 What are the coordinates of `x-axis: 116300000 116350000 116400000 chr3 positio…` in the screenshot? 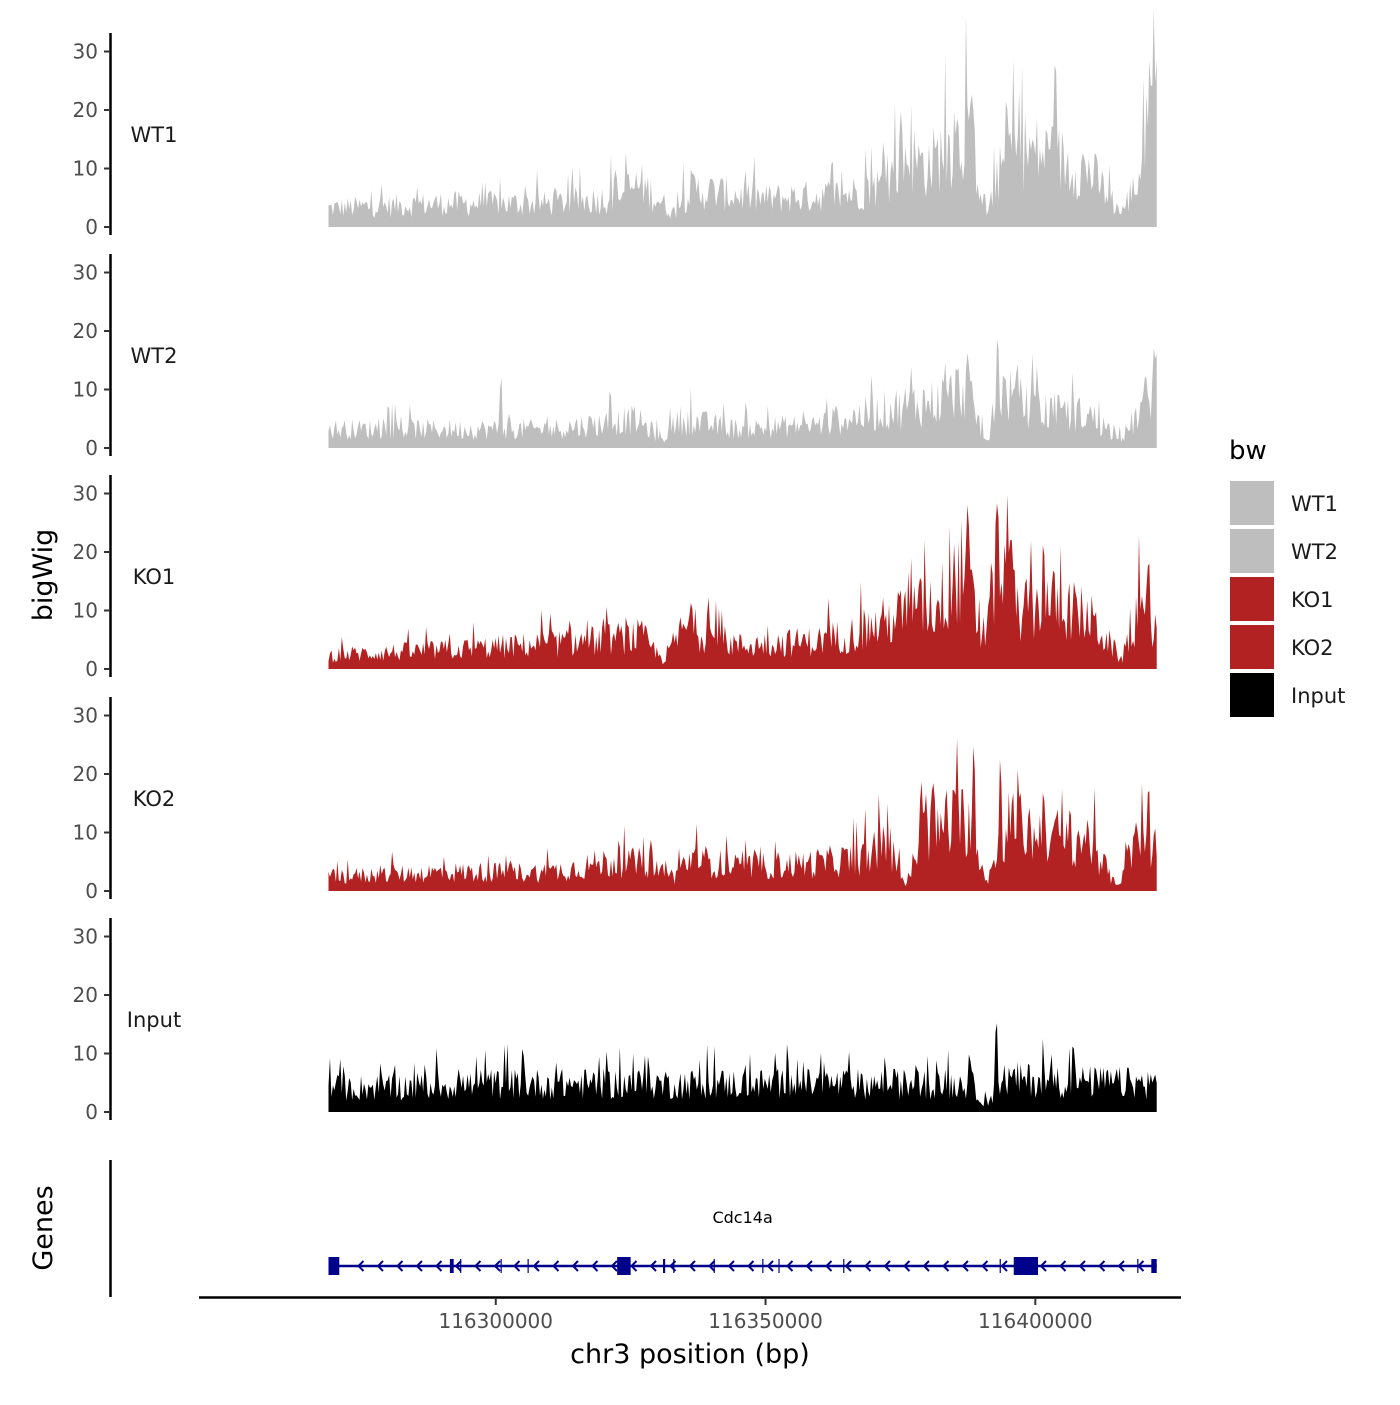 It's located at (690, 1333).